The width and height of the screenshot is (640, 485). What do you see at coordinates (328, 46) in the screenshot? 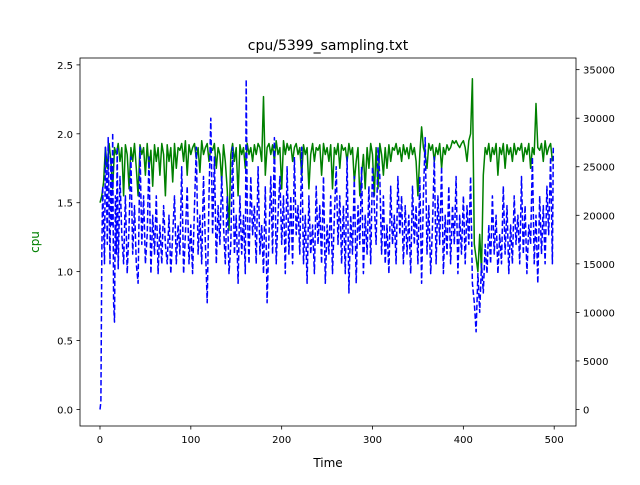
I see `chart-title: cpu/5399_sampling.txt` at bounding box center [328, 46].